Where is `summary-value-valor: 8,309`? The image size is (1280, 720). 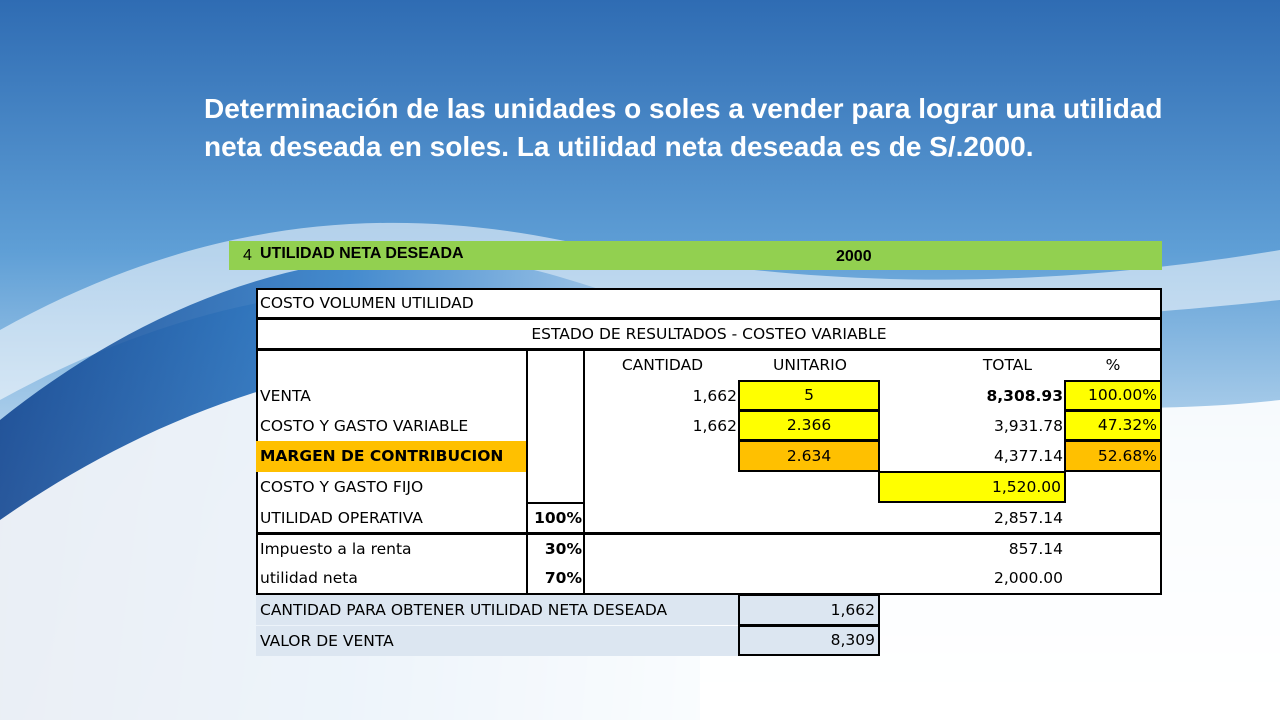
summary-value-valor: 8,309 is located at coordinates (809, 640).